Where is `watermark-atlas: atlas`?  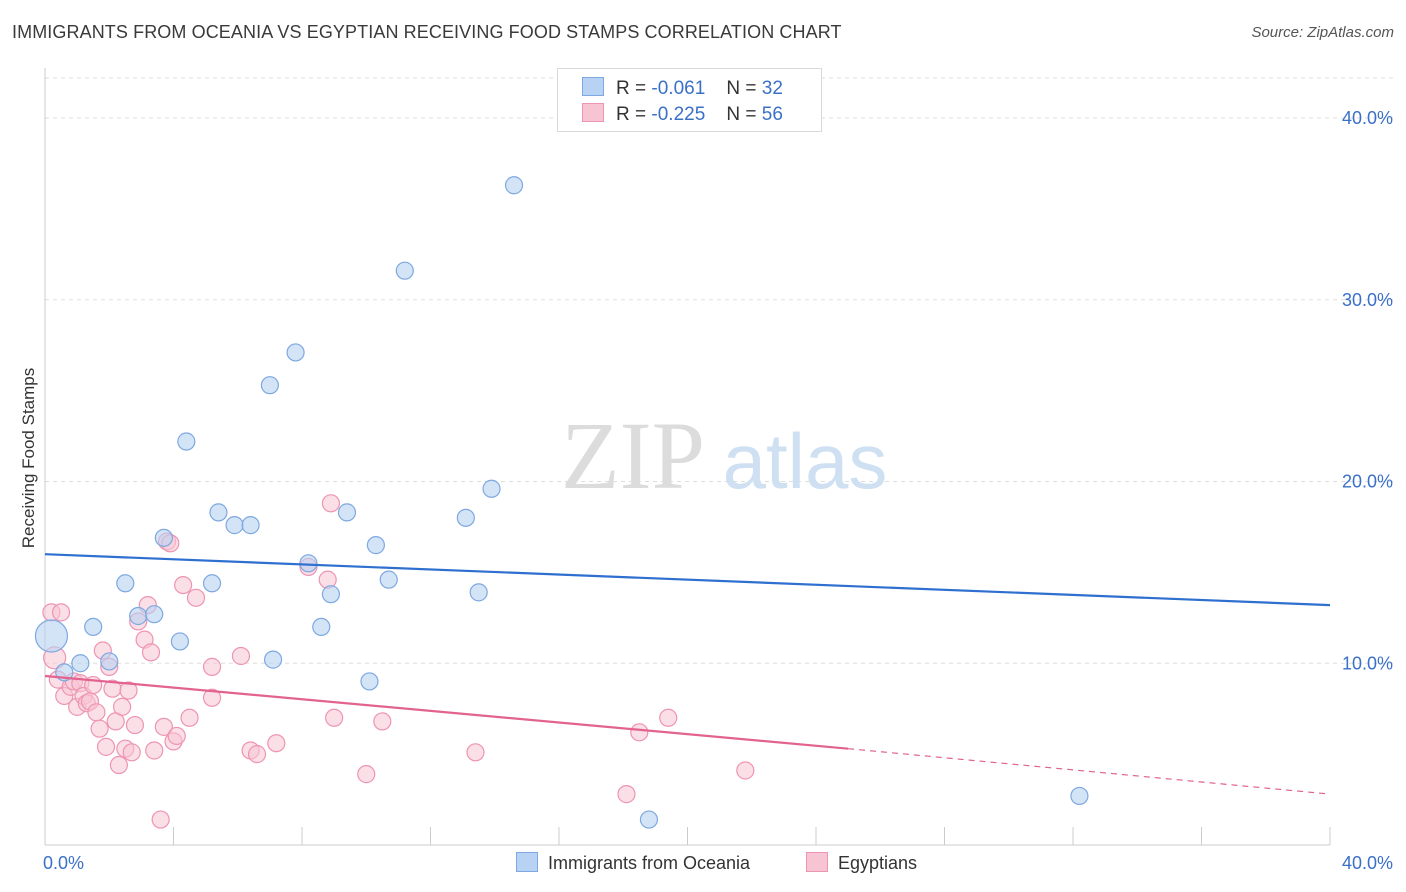 watermark-atlas: atlas is located at coordinates (805, 461).